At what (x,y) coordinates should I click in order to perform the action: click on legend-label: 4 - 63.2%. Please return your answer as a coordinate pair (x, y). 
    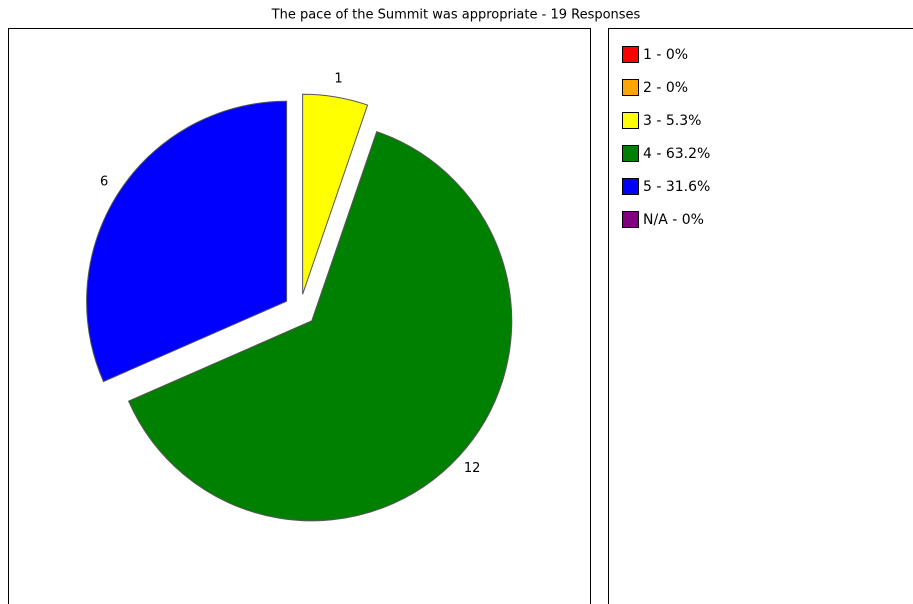
    Looking at the image, I should click on (676, 154).